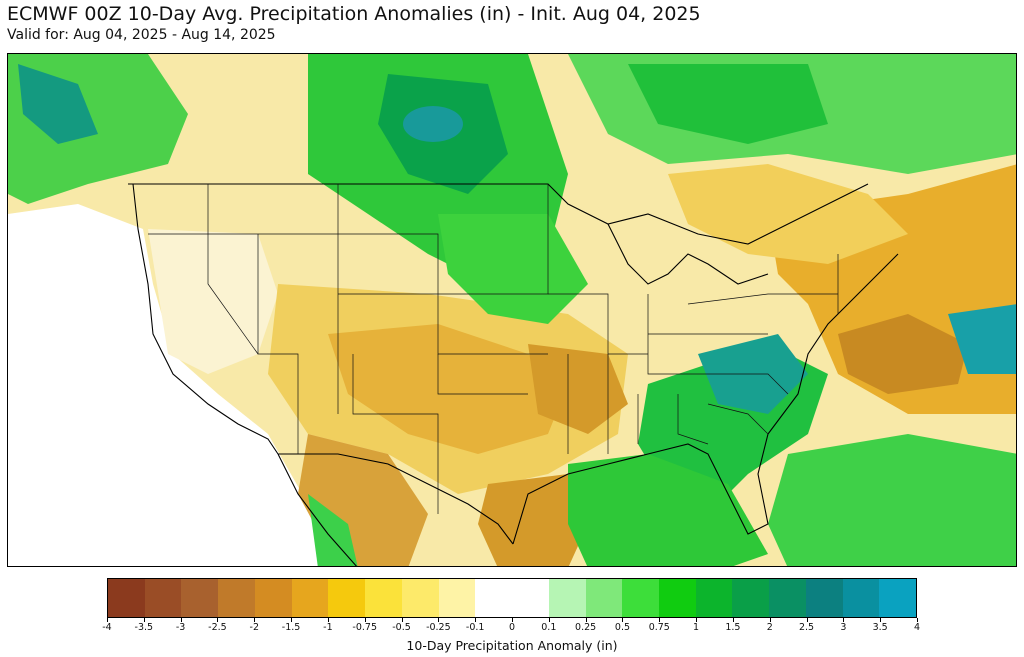  Describe the element at coordinates (365, 627) in the screenshot. I see `colorbar-tick-label: -0.75` at that location.